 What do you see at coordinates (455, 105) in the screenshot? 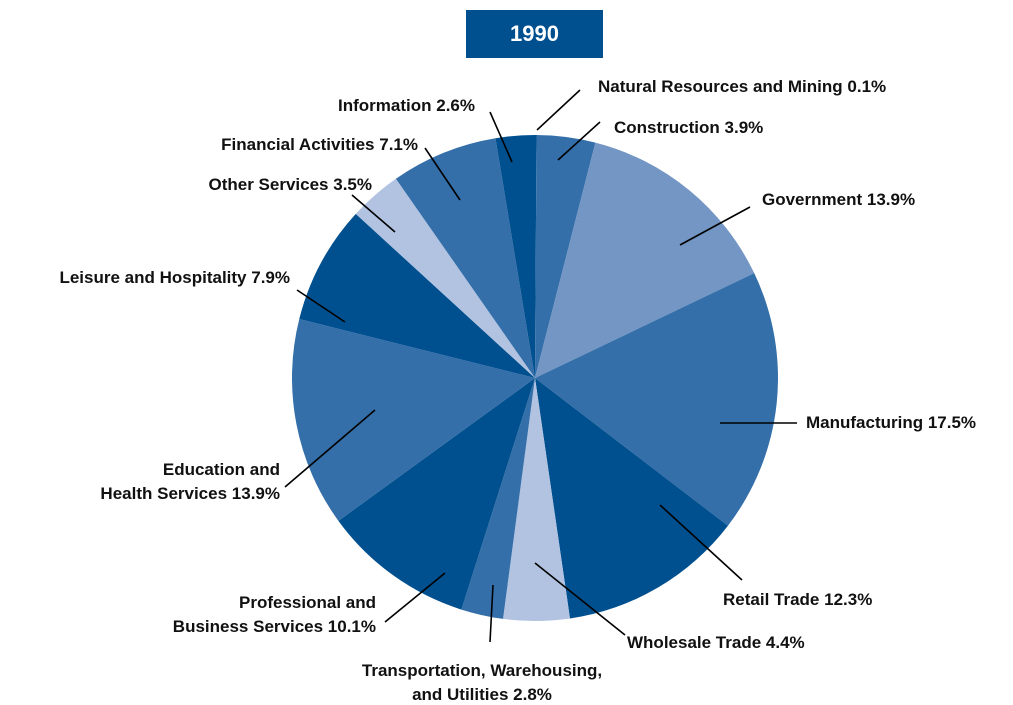
I see `value-label: 2.6%` at bounding box center [455, 105].